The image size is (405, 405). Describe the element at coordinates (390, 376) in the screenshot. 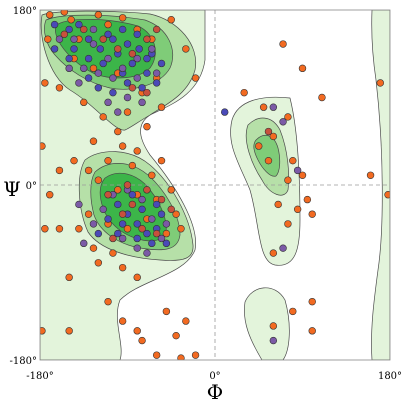

I see `x-tick-label: 180°` at that location.